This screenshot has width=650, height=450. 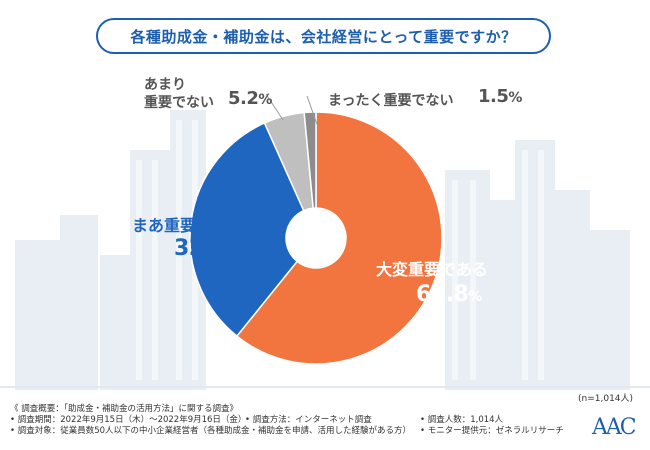 What do you see at coordinates (442, 294) in the screenshot?
I see `value-very-important-number: 60.8` at bounding box center [442, 294].